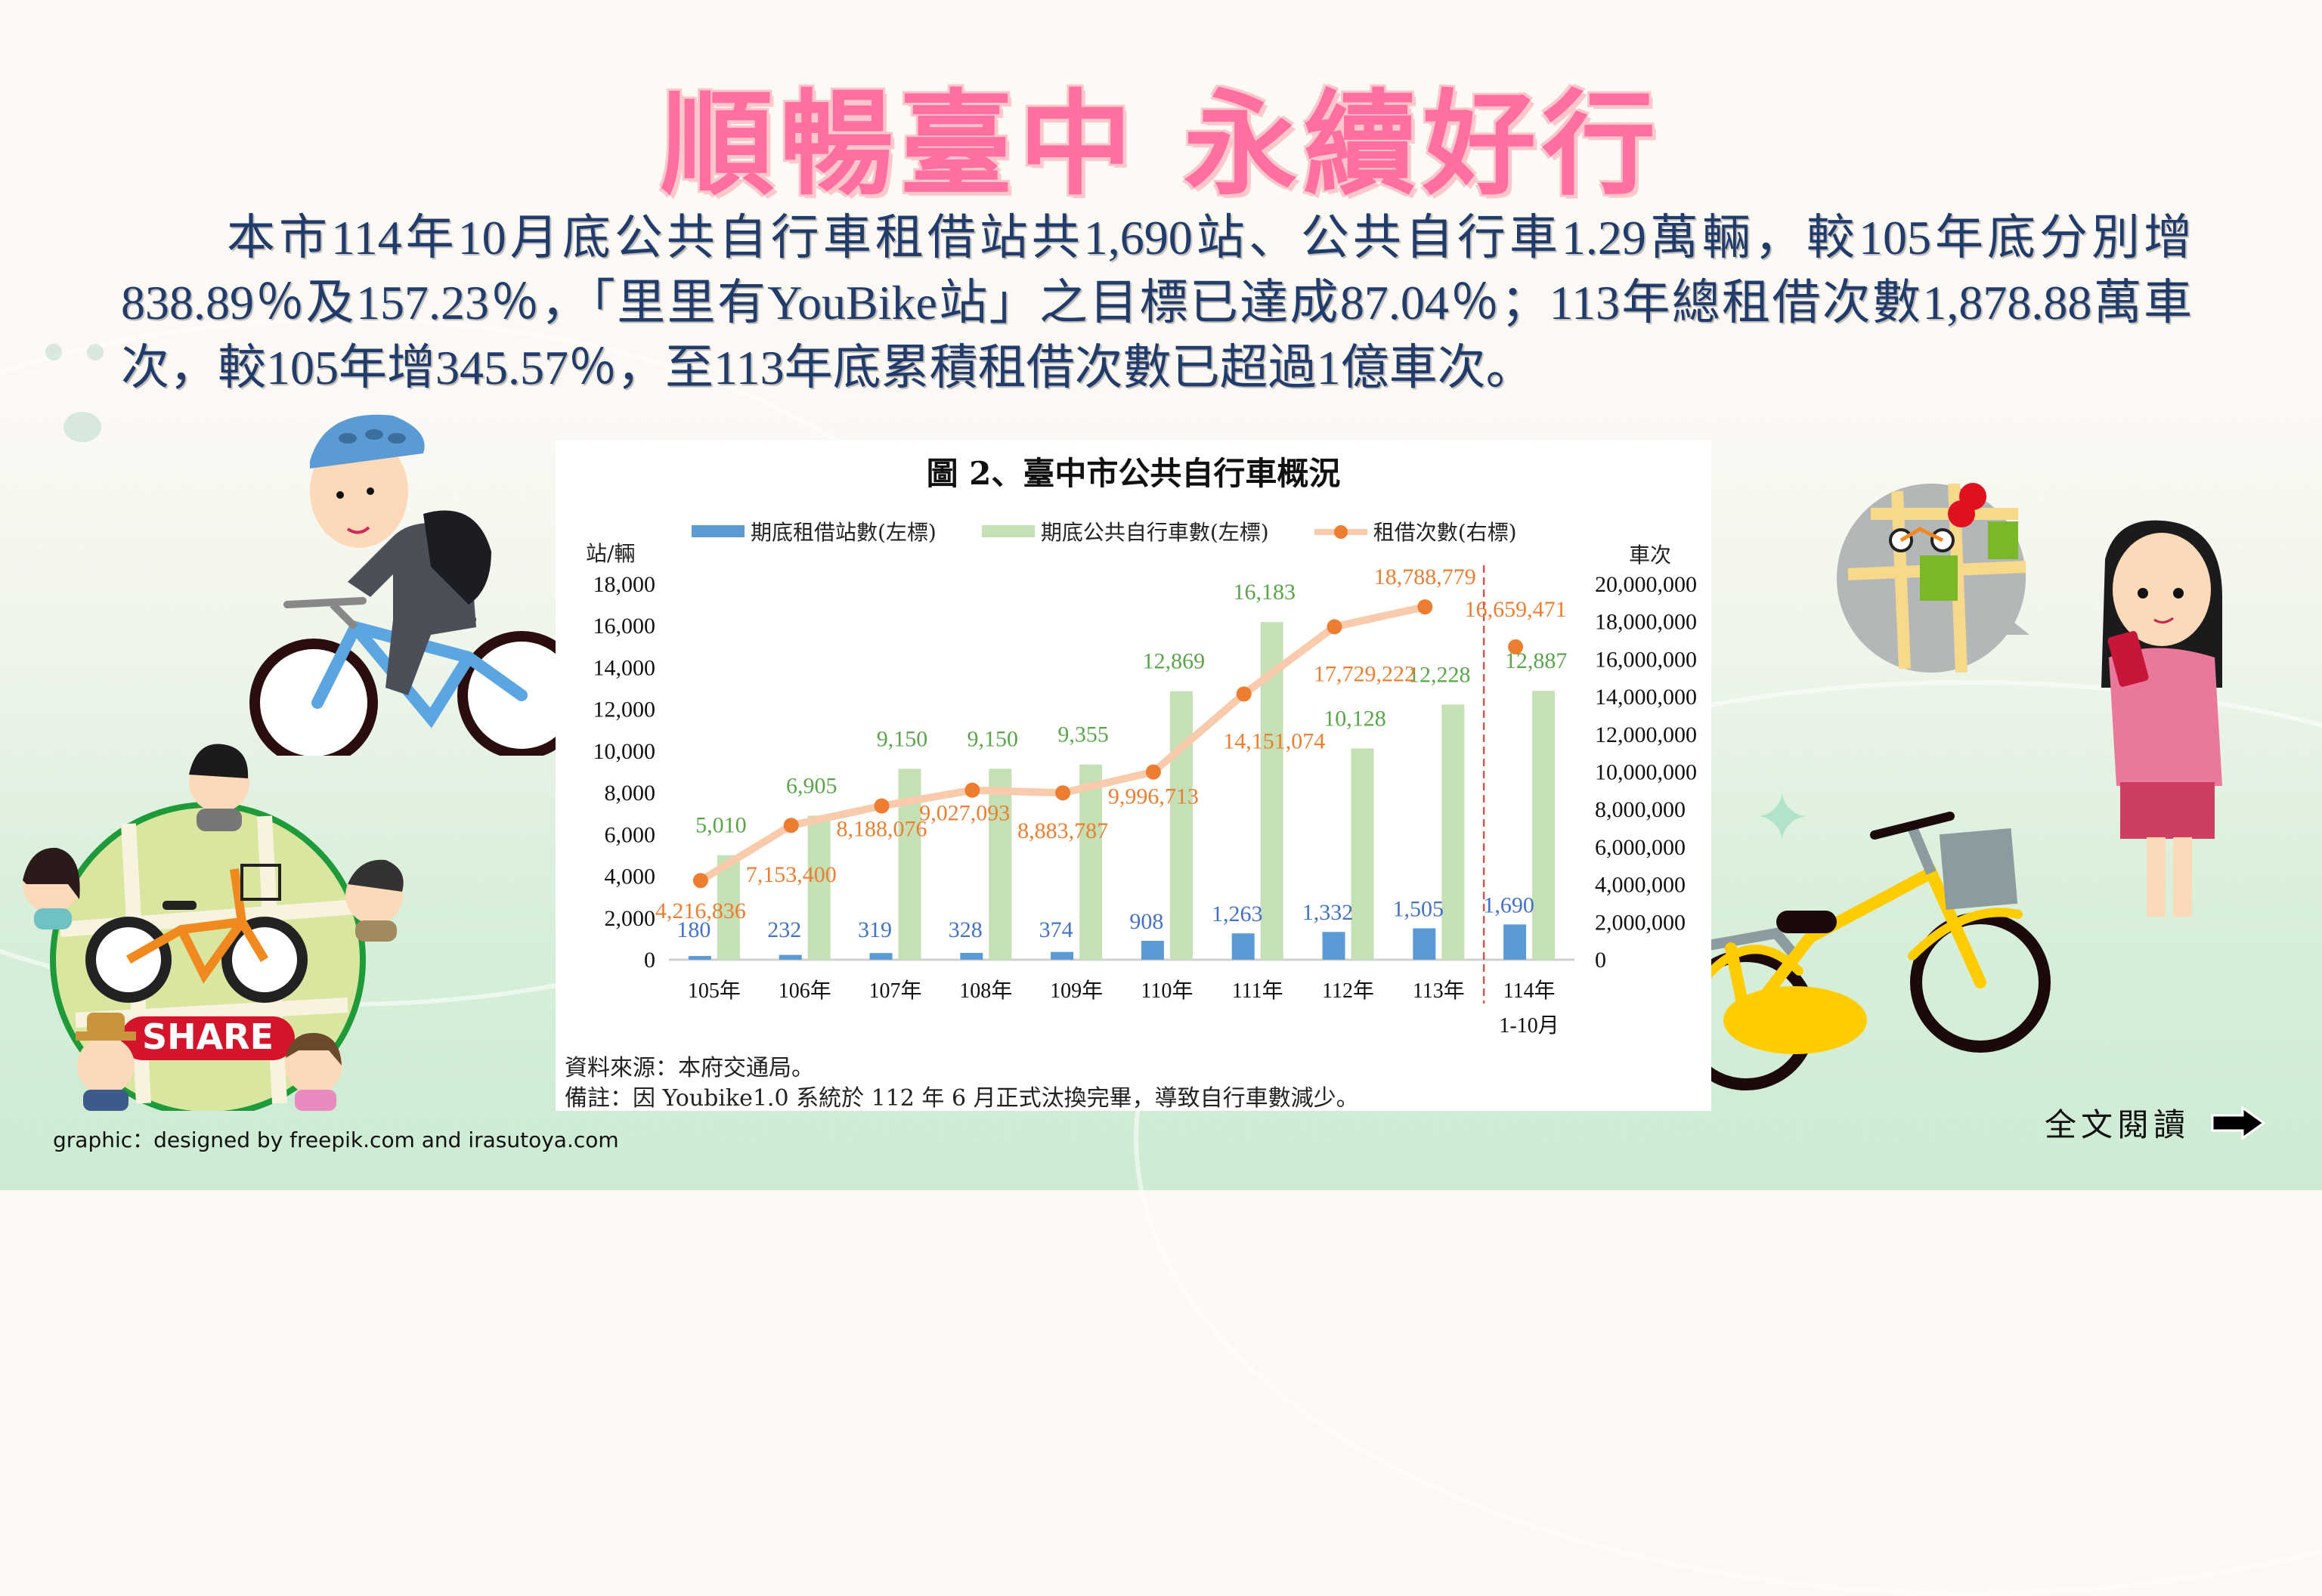 This screenshot has height=1596, width=2322. I want to click on x-axis-tick: 106年, so click(805, 991).